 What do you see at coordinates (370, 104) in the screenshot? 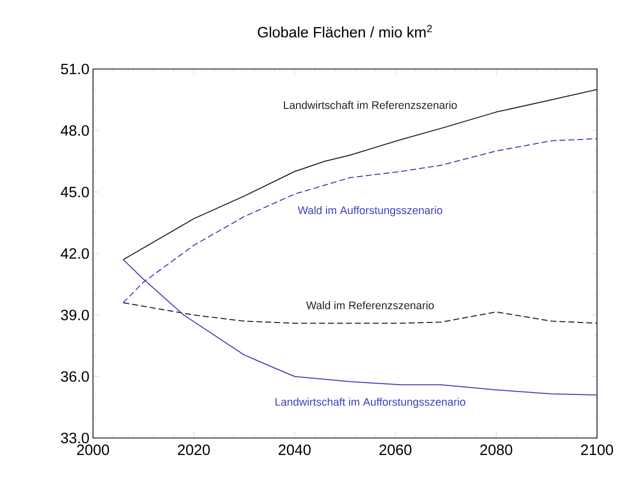
I see `series-label: Landwirtschaft im Referenzszenario` at bounding box center [370, 104].